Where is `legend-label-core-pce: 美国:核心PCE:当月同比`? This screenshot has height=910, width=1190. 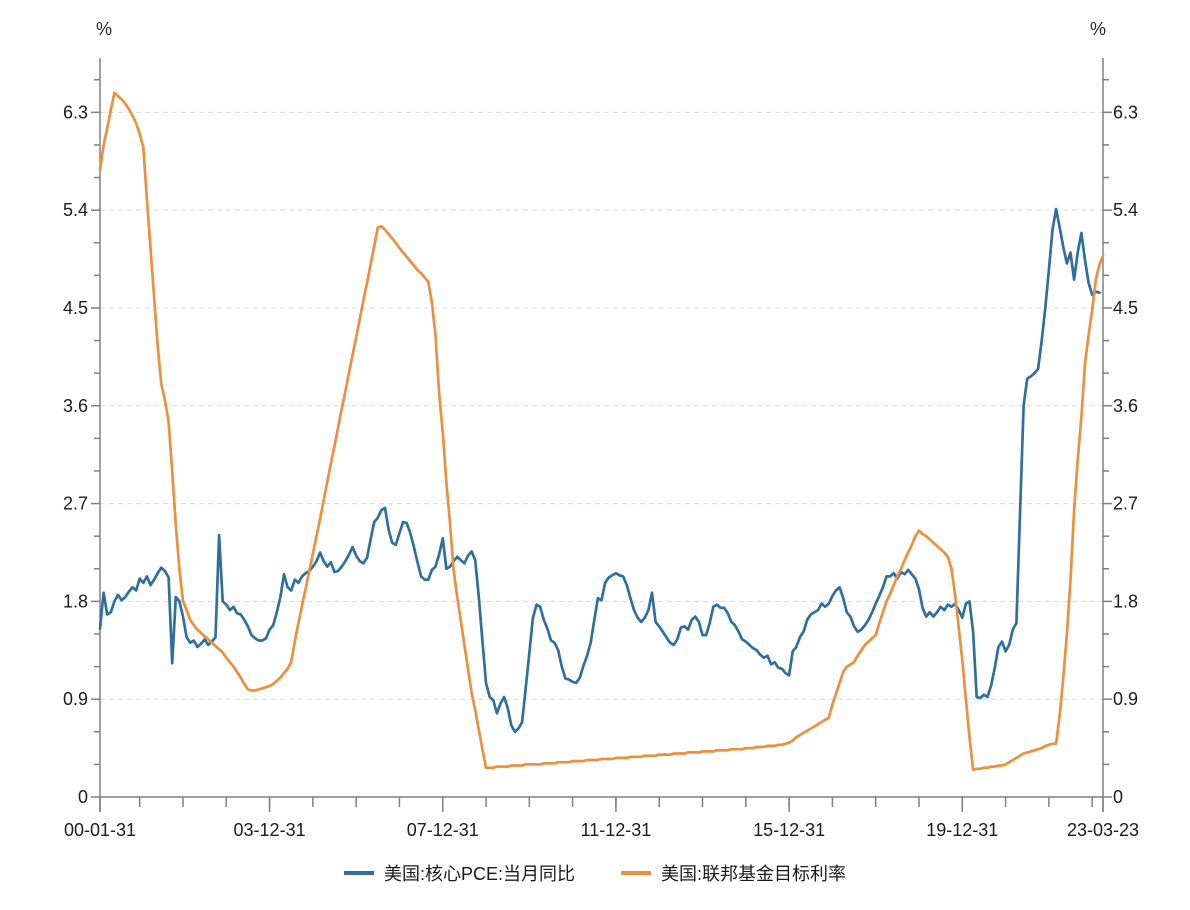
legend-label-core-pce: 美国:核心PCE:当月同比 is located at coordinates (479, 874).